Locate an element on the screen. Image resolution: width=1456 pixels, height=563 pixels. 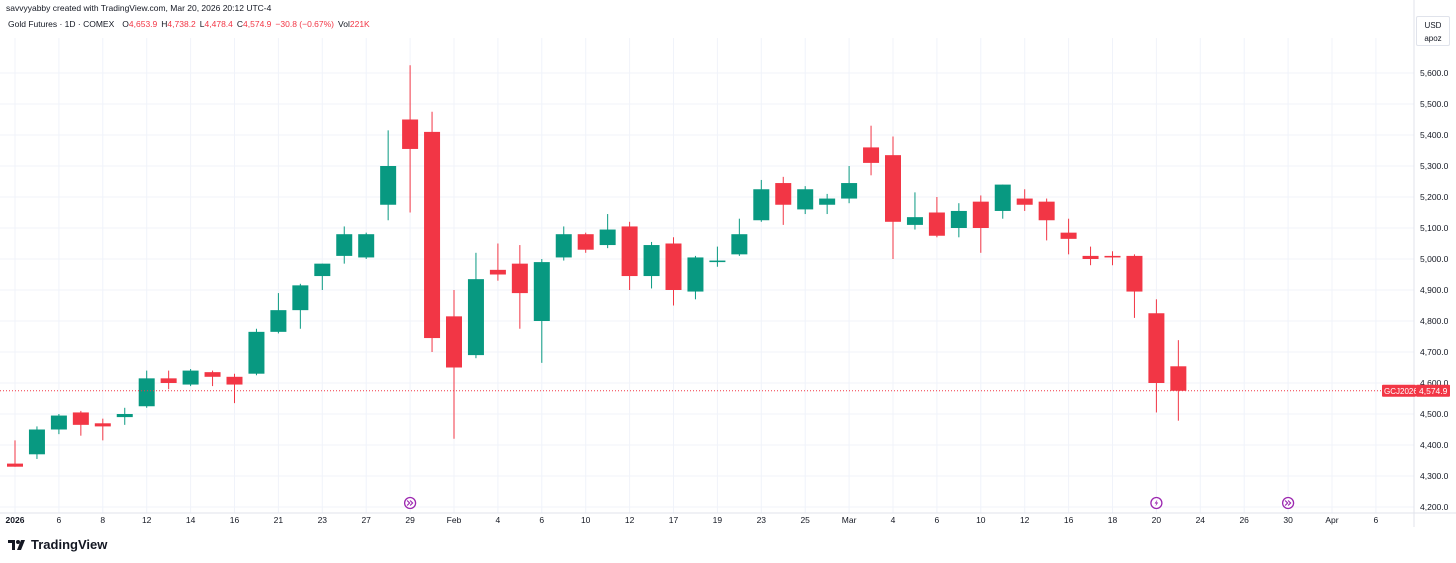
close-value: 4,574.9 is located at coordinates (257, 24).